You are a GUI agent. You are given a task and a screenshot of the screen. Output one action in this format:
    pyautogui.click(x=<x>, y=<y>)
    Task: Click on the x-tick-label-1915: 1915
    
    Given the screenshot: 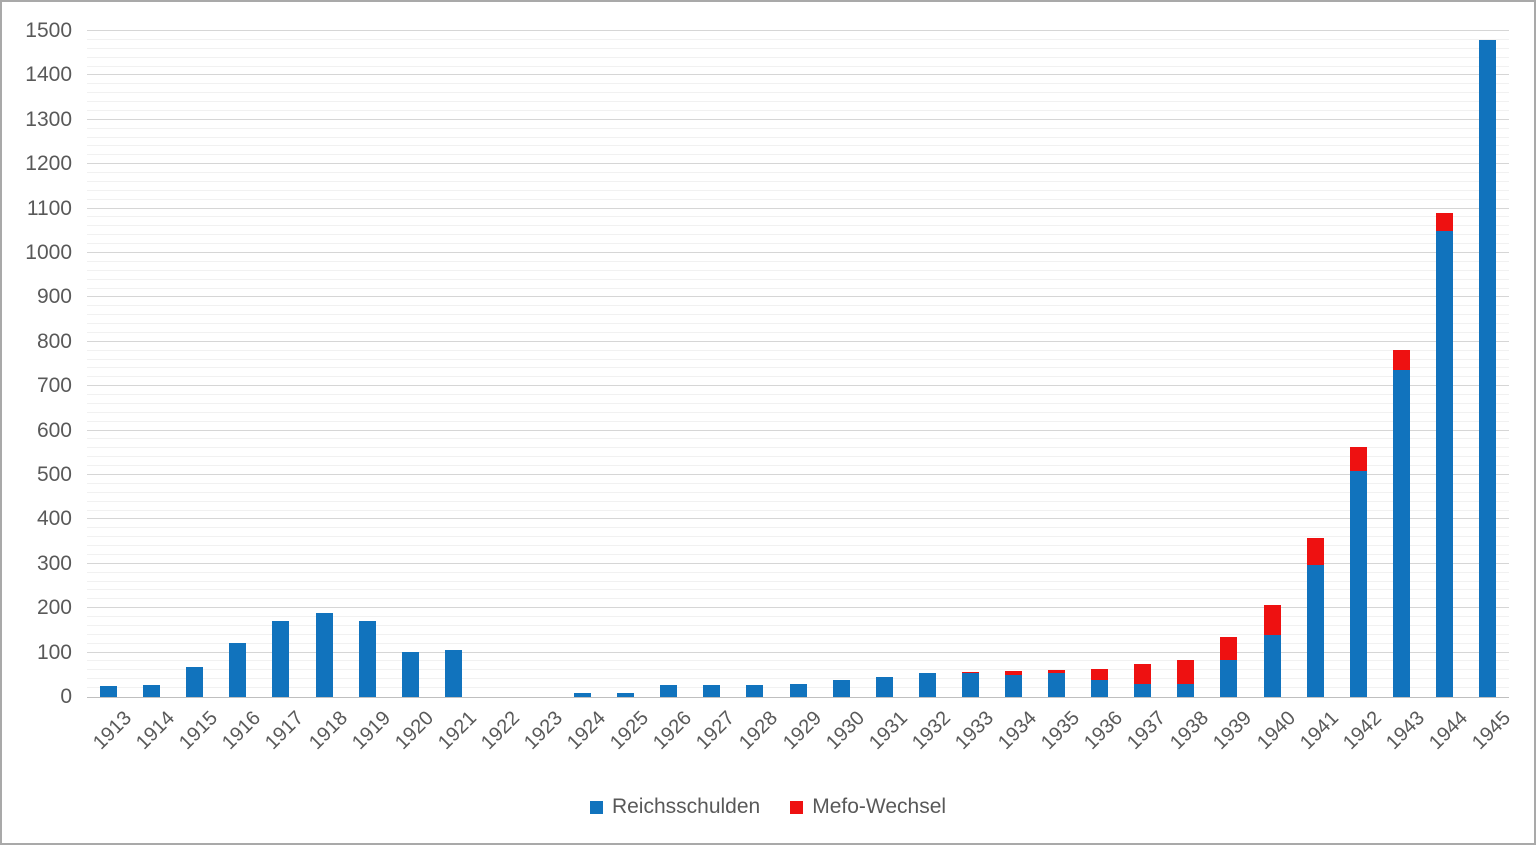 What is the action you would take?
    pyautogui.click(x=199, y=731)
    